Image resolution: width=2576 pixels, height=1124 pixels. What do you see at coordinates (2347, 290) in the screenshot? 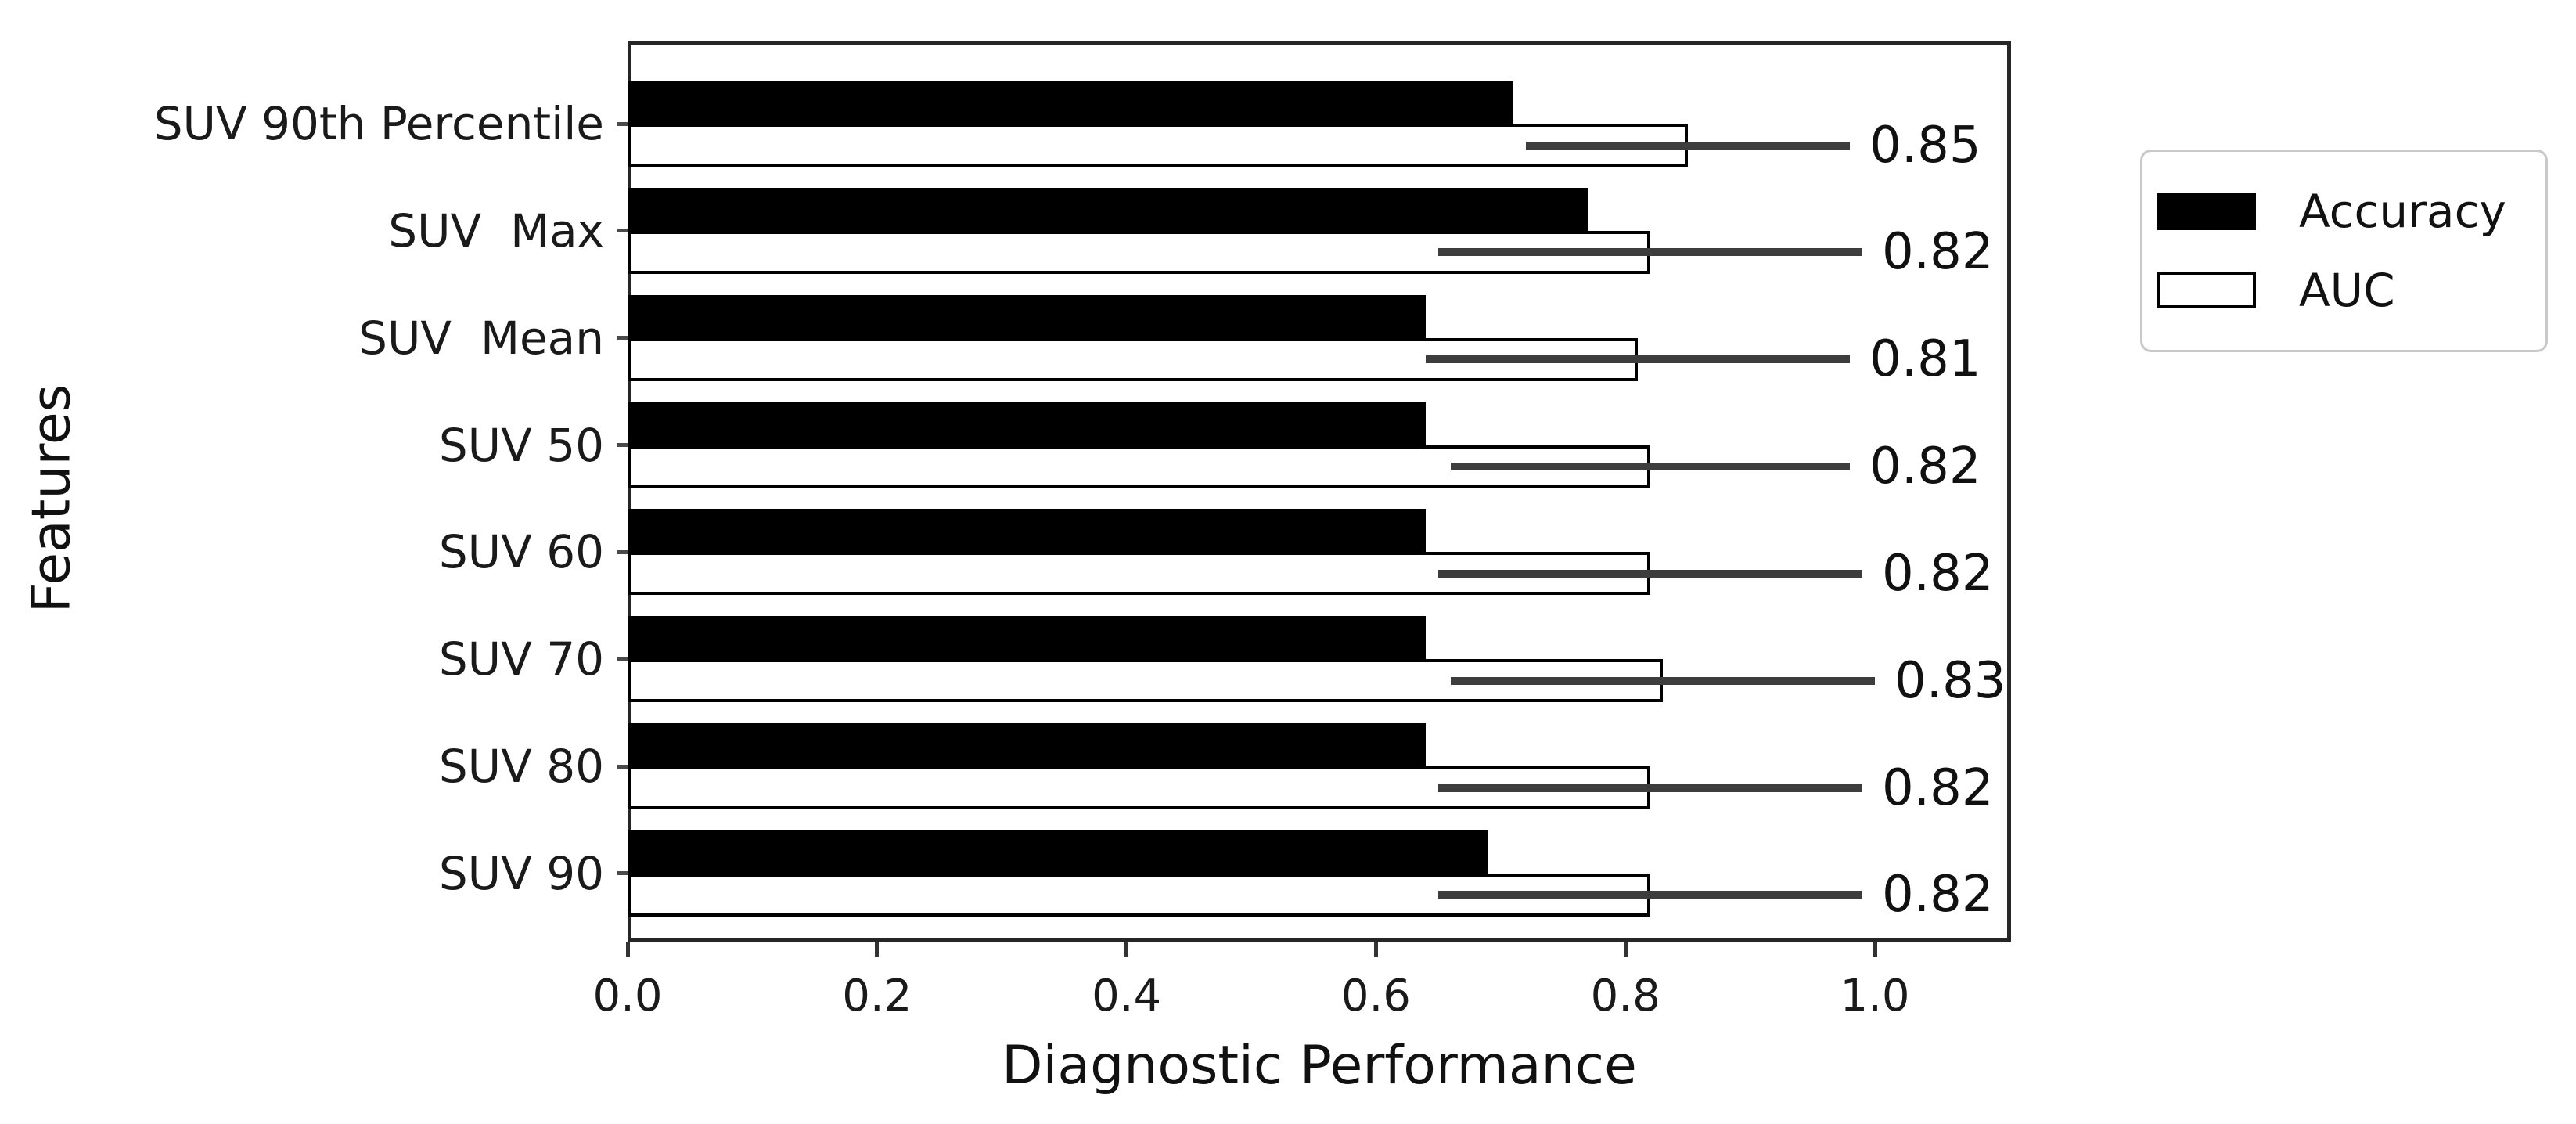
I see `legend-label-auc: AUC` at bounding box center [2347, 290].